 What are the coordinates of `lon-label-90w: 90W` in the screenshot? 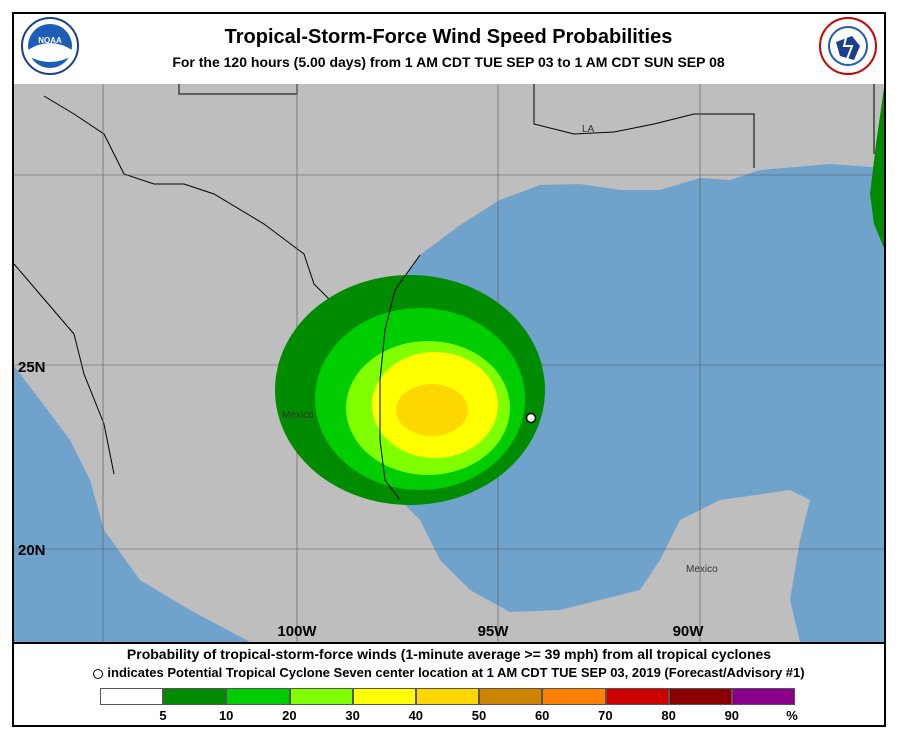 It's located at (689, 631).